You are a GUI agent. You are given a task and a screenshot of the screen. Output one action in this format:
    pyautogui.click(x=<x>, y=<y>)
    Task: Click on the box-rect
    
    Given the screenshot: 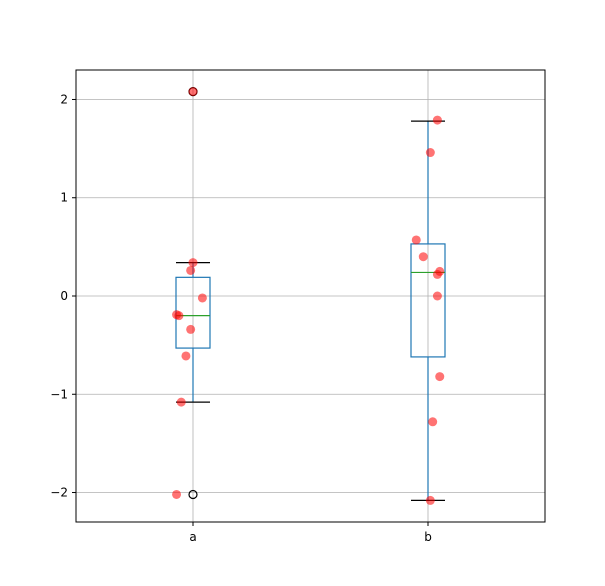 What is the action you would take?
    pyautogui.click(x=428, y=300)
    